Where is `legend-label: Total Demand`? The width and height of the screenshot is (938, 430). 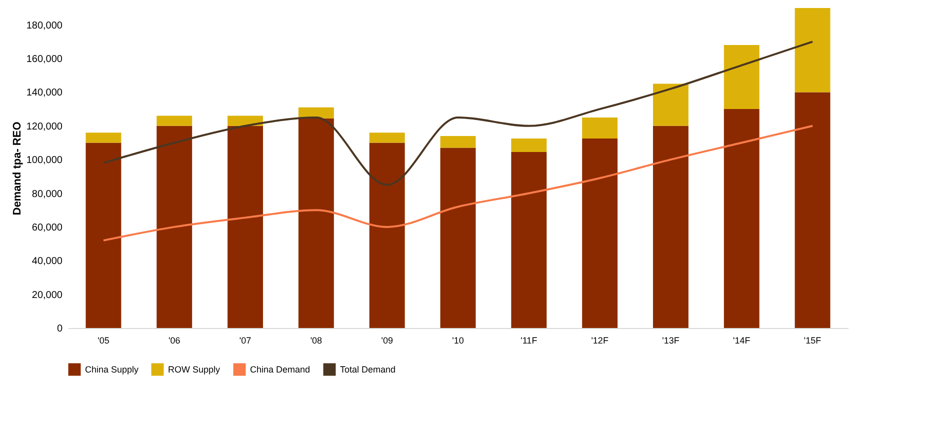
legend-label: Total Demand is located at coordinates (368, 369).